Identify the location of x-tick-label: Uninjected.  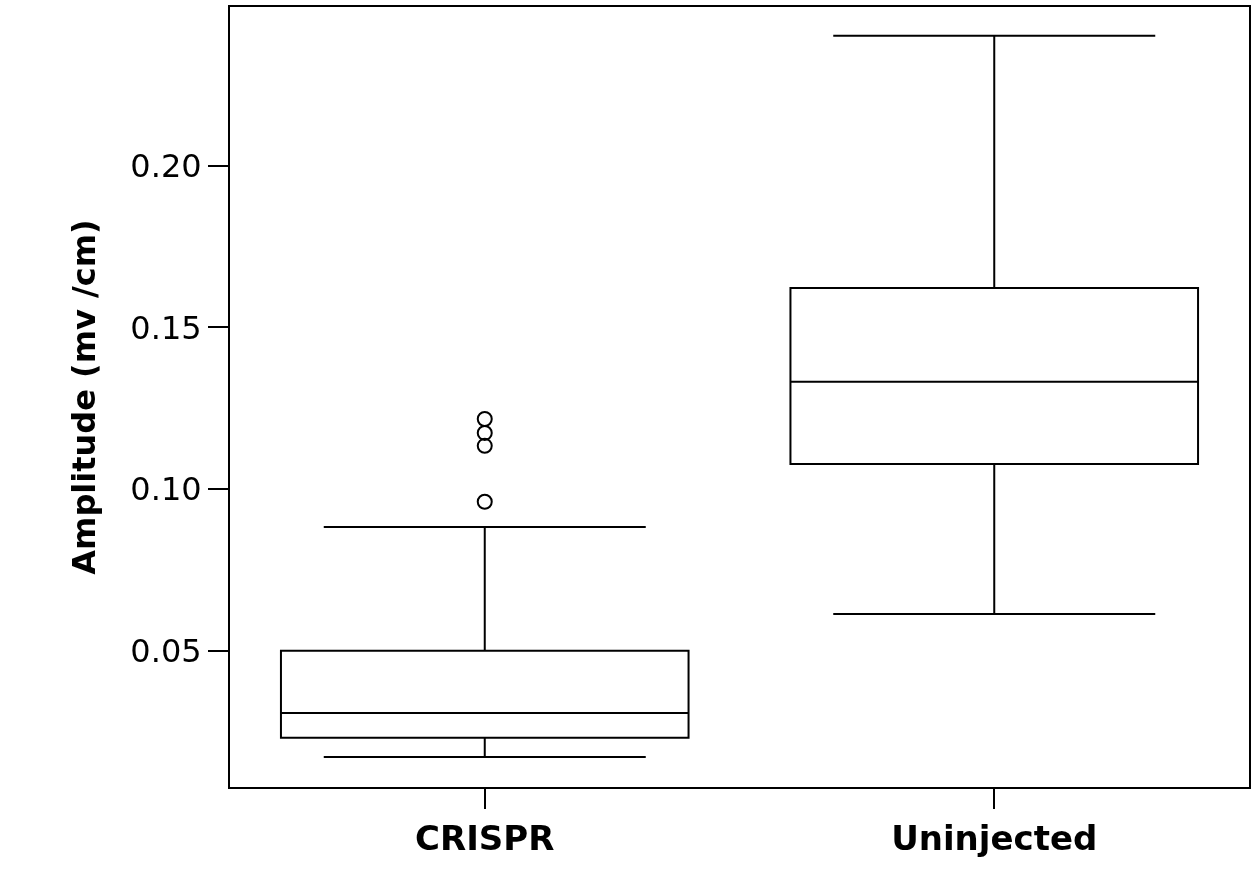
(994, 837).